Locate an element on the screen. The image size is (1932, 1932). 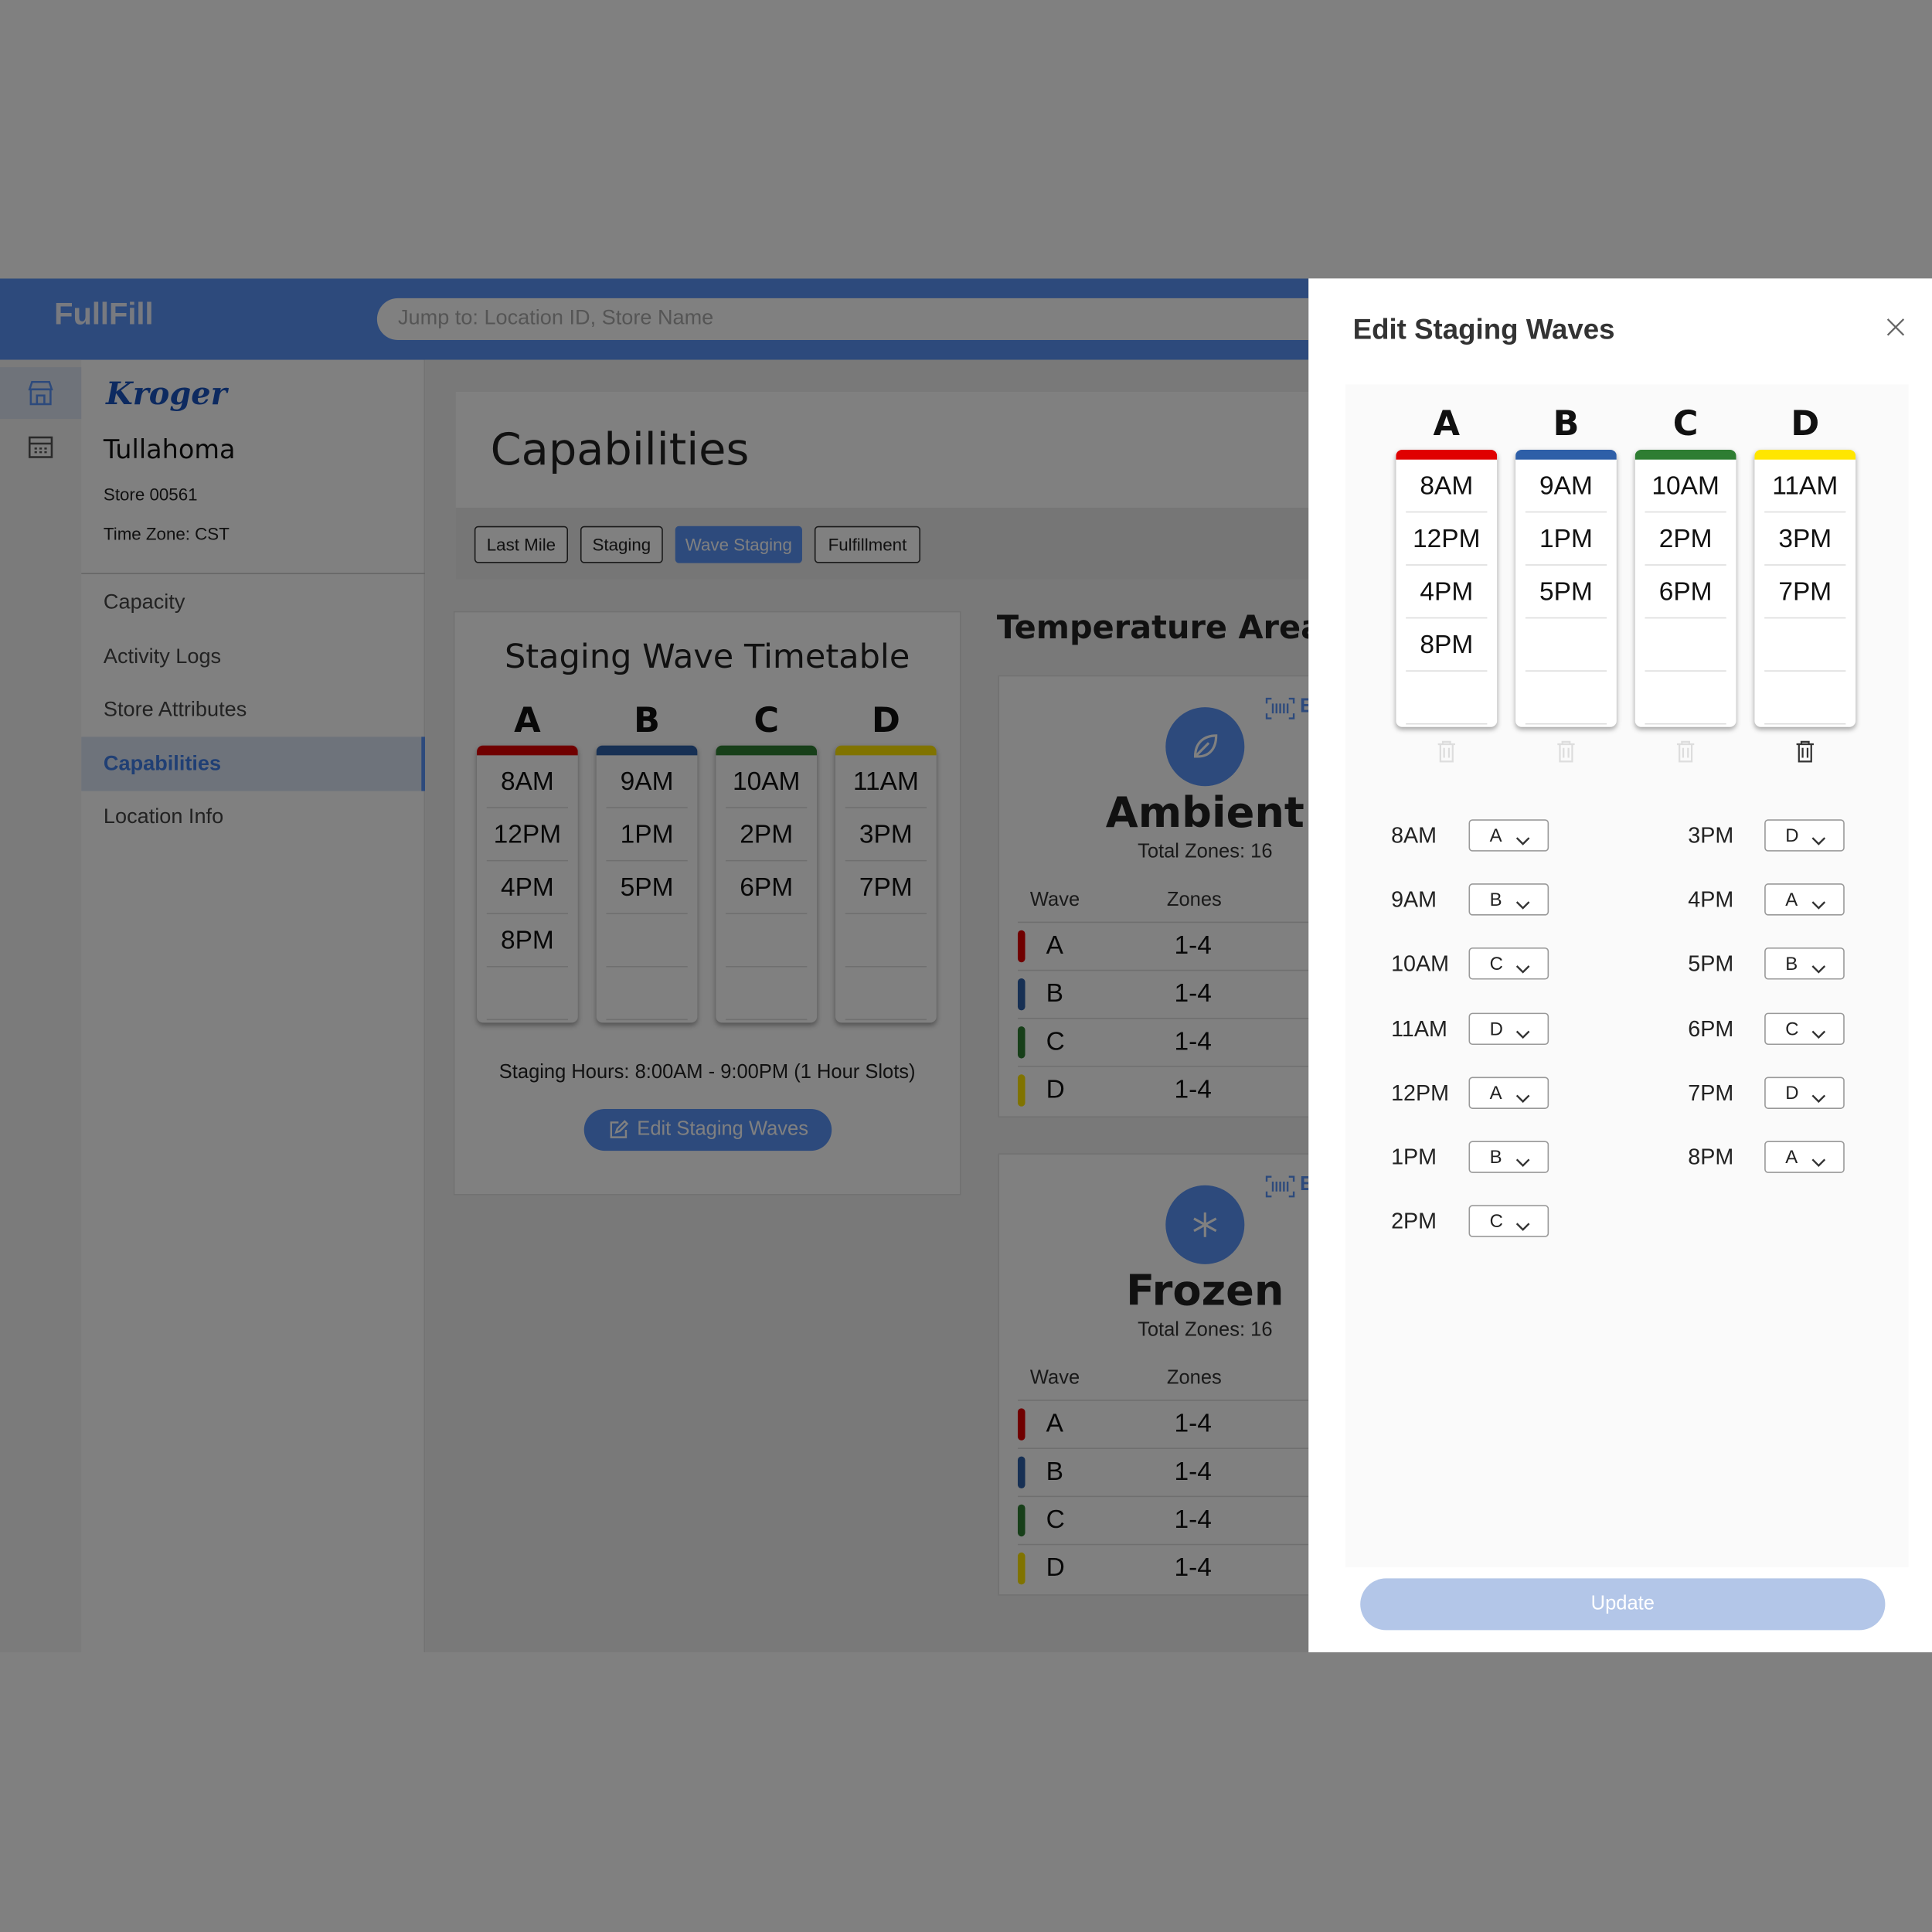
tab: Staging is located at coordinates (621, 545).